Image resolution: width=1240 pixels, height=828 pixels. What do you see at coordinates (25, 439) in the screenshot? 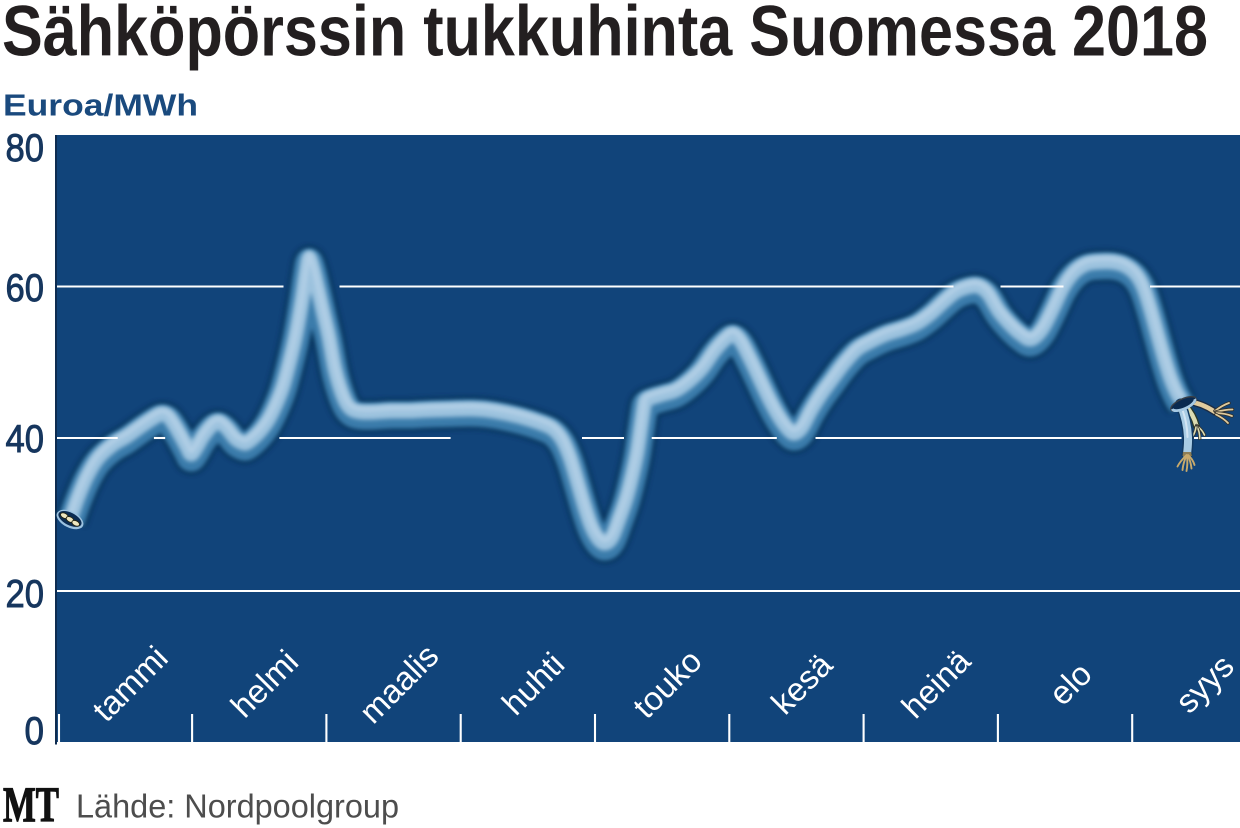
I see `svg-text: 40` at bounding box center [25, 439].